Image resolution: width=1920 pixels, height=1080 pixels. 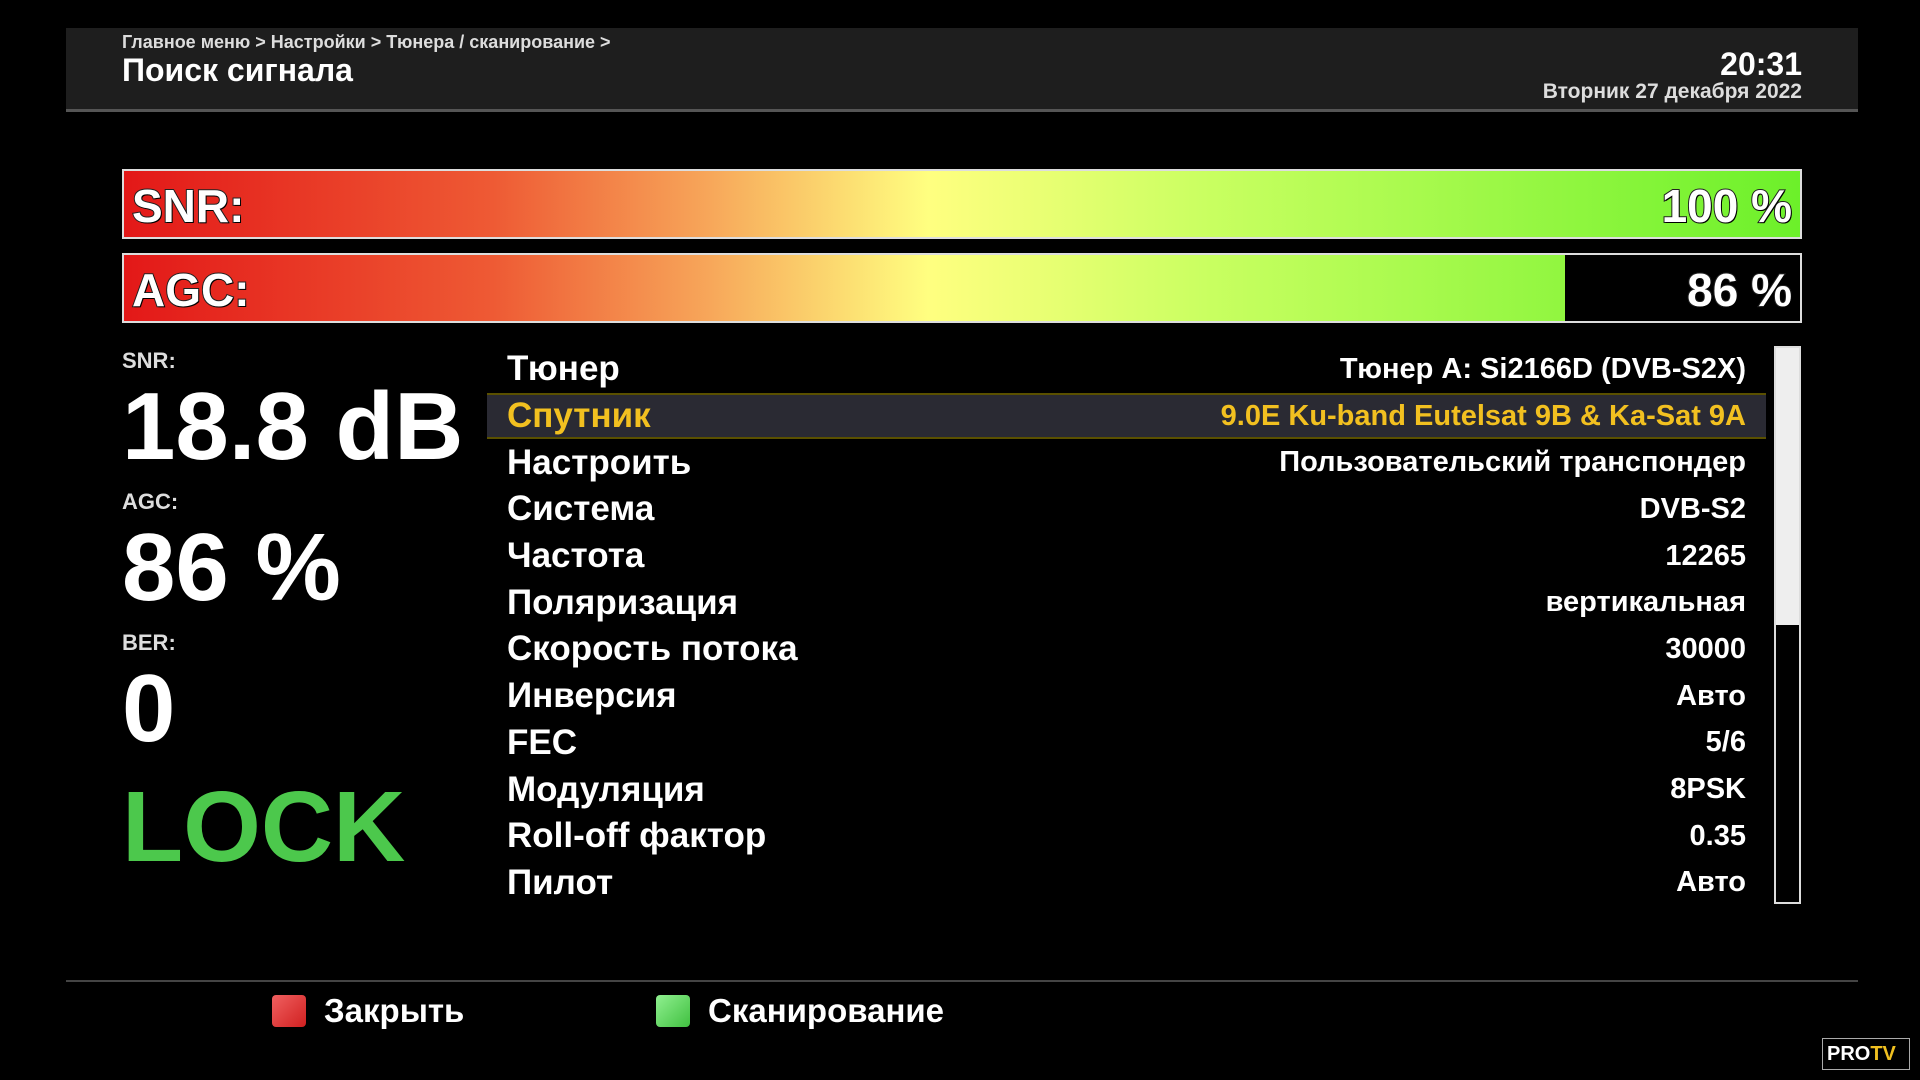 I want to click on snr-value: 18.8 dB, so click(x=293, y=426).